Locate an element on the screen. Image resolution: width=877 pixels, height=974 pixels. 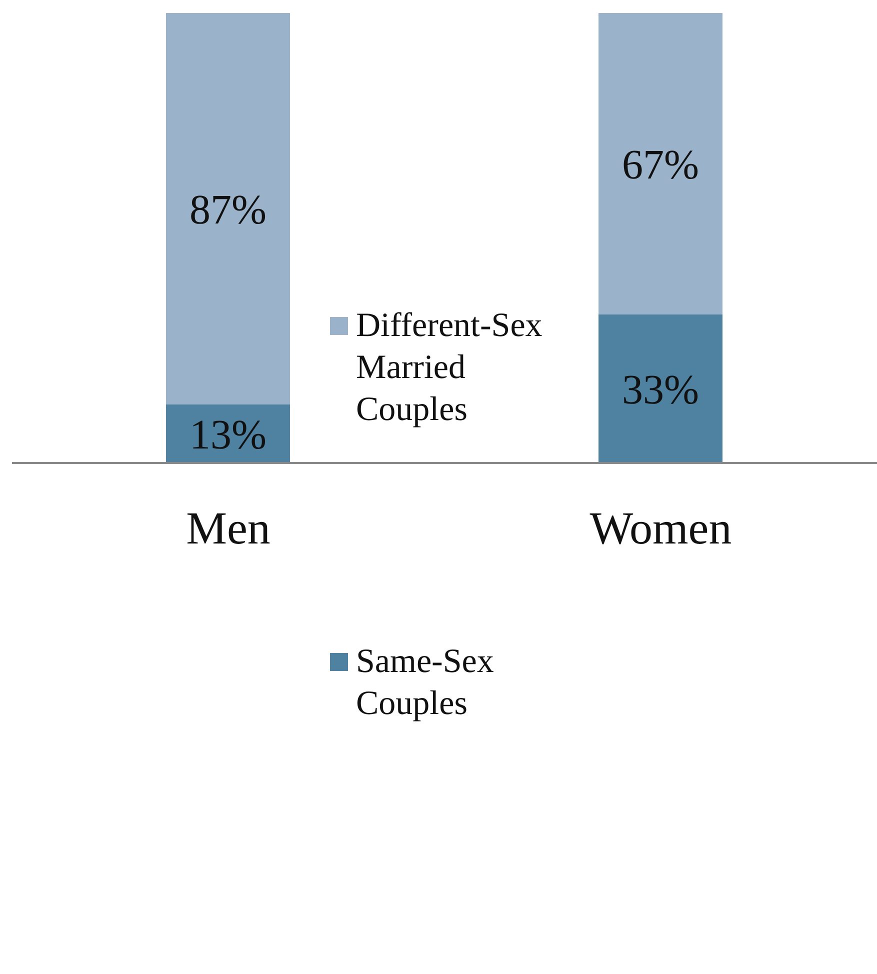
data-label: 13% is located at coordinates (228, 435).